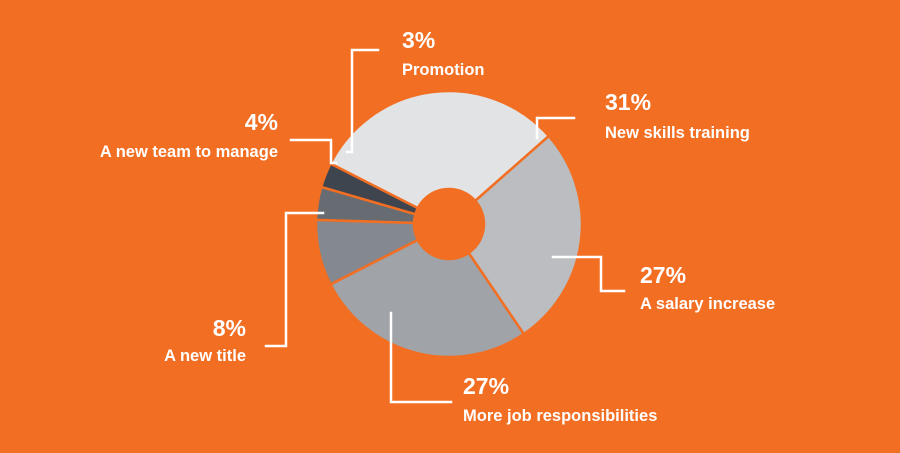 Image resolution: width=900 pixels, height=453 pixels. What do you see at coordinates (560, 416) in the screenshot?
I see `label-name-more-responsibilities: More job responsibilities` at bounding box center [560, 416].